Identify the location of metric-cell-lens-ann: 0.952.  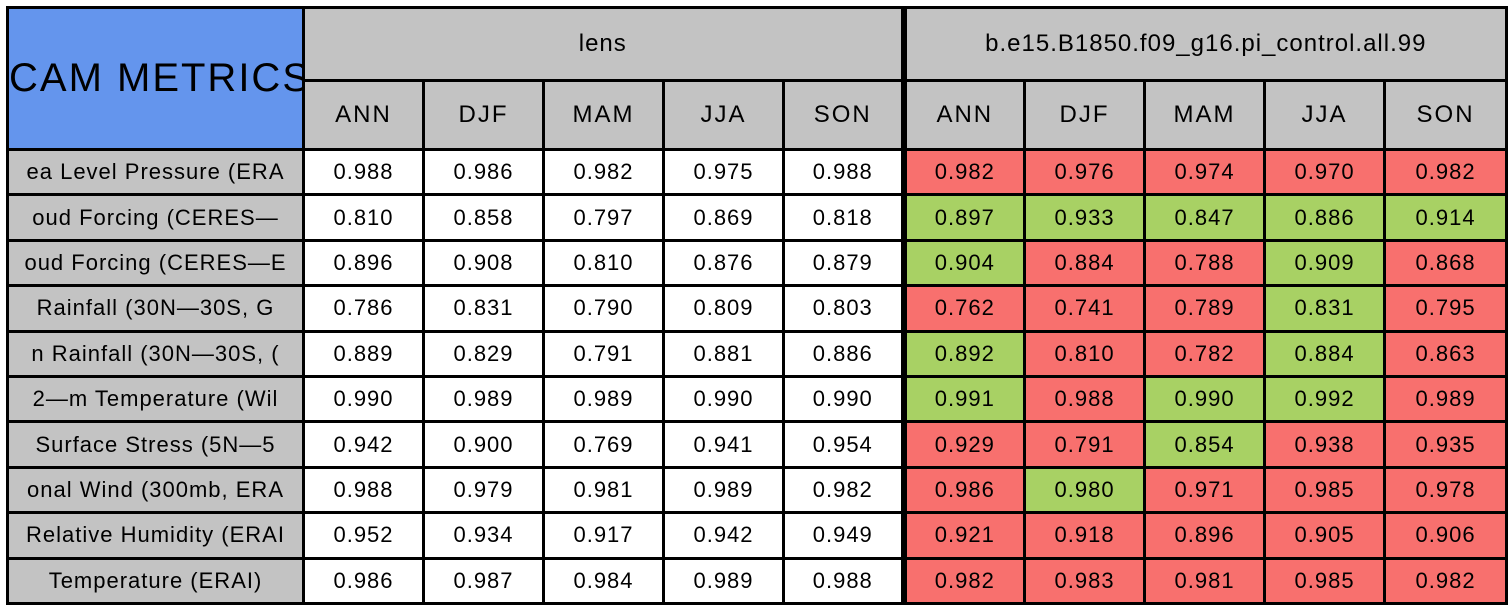
(363, 535).